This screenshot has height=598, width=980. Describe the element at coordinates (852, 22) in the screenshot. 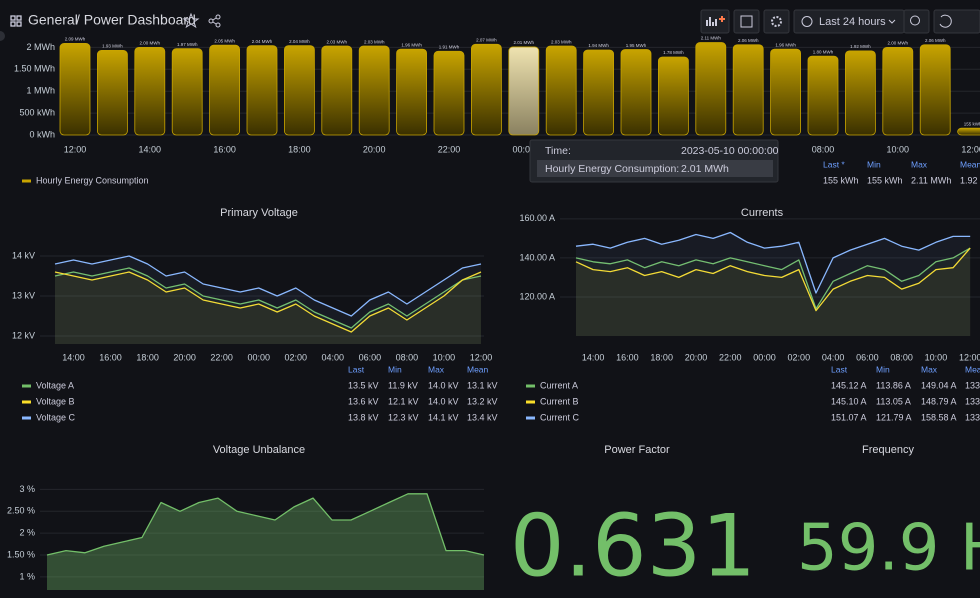

I see `time-range: Last 24 hours` at that location.